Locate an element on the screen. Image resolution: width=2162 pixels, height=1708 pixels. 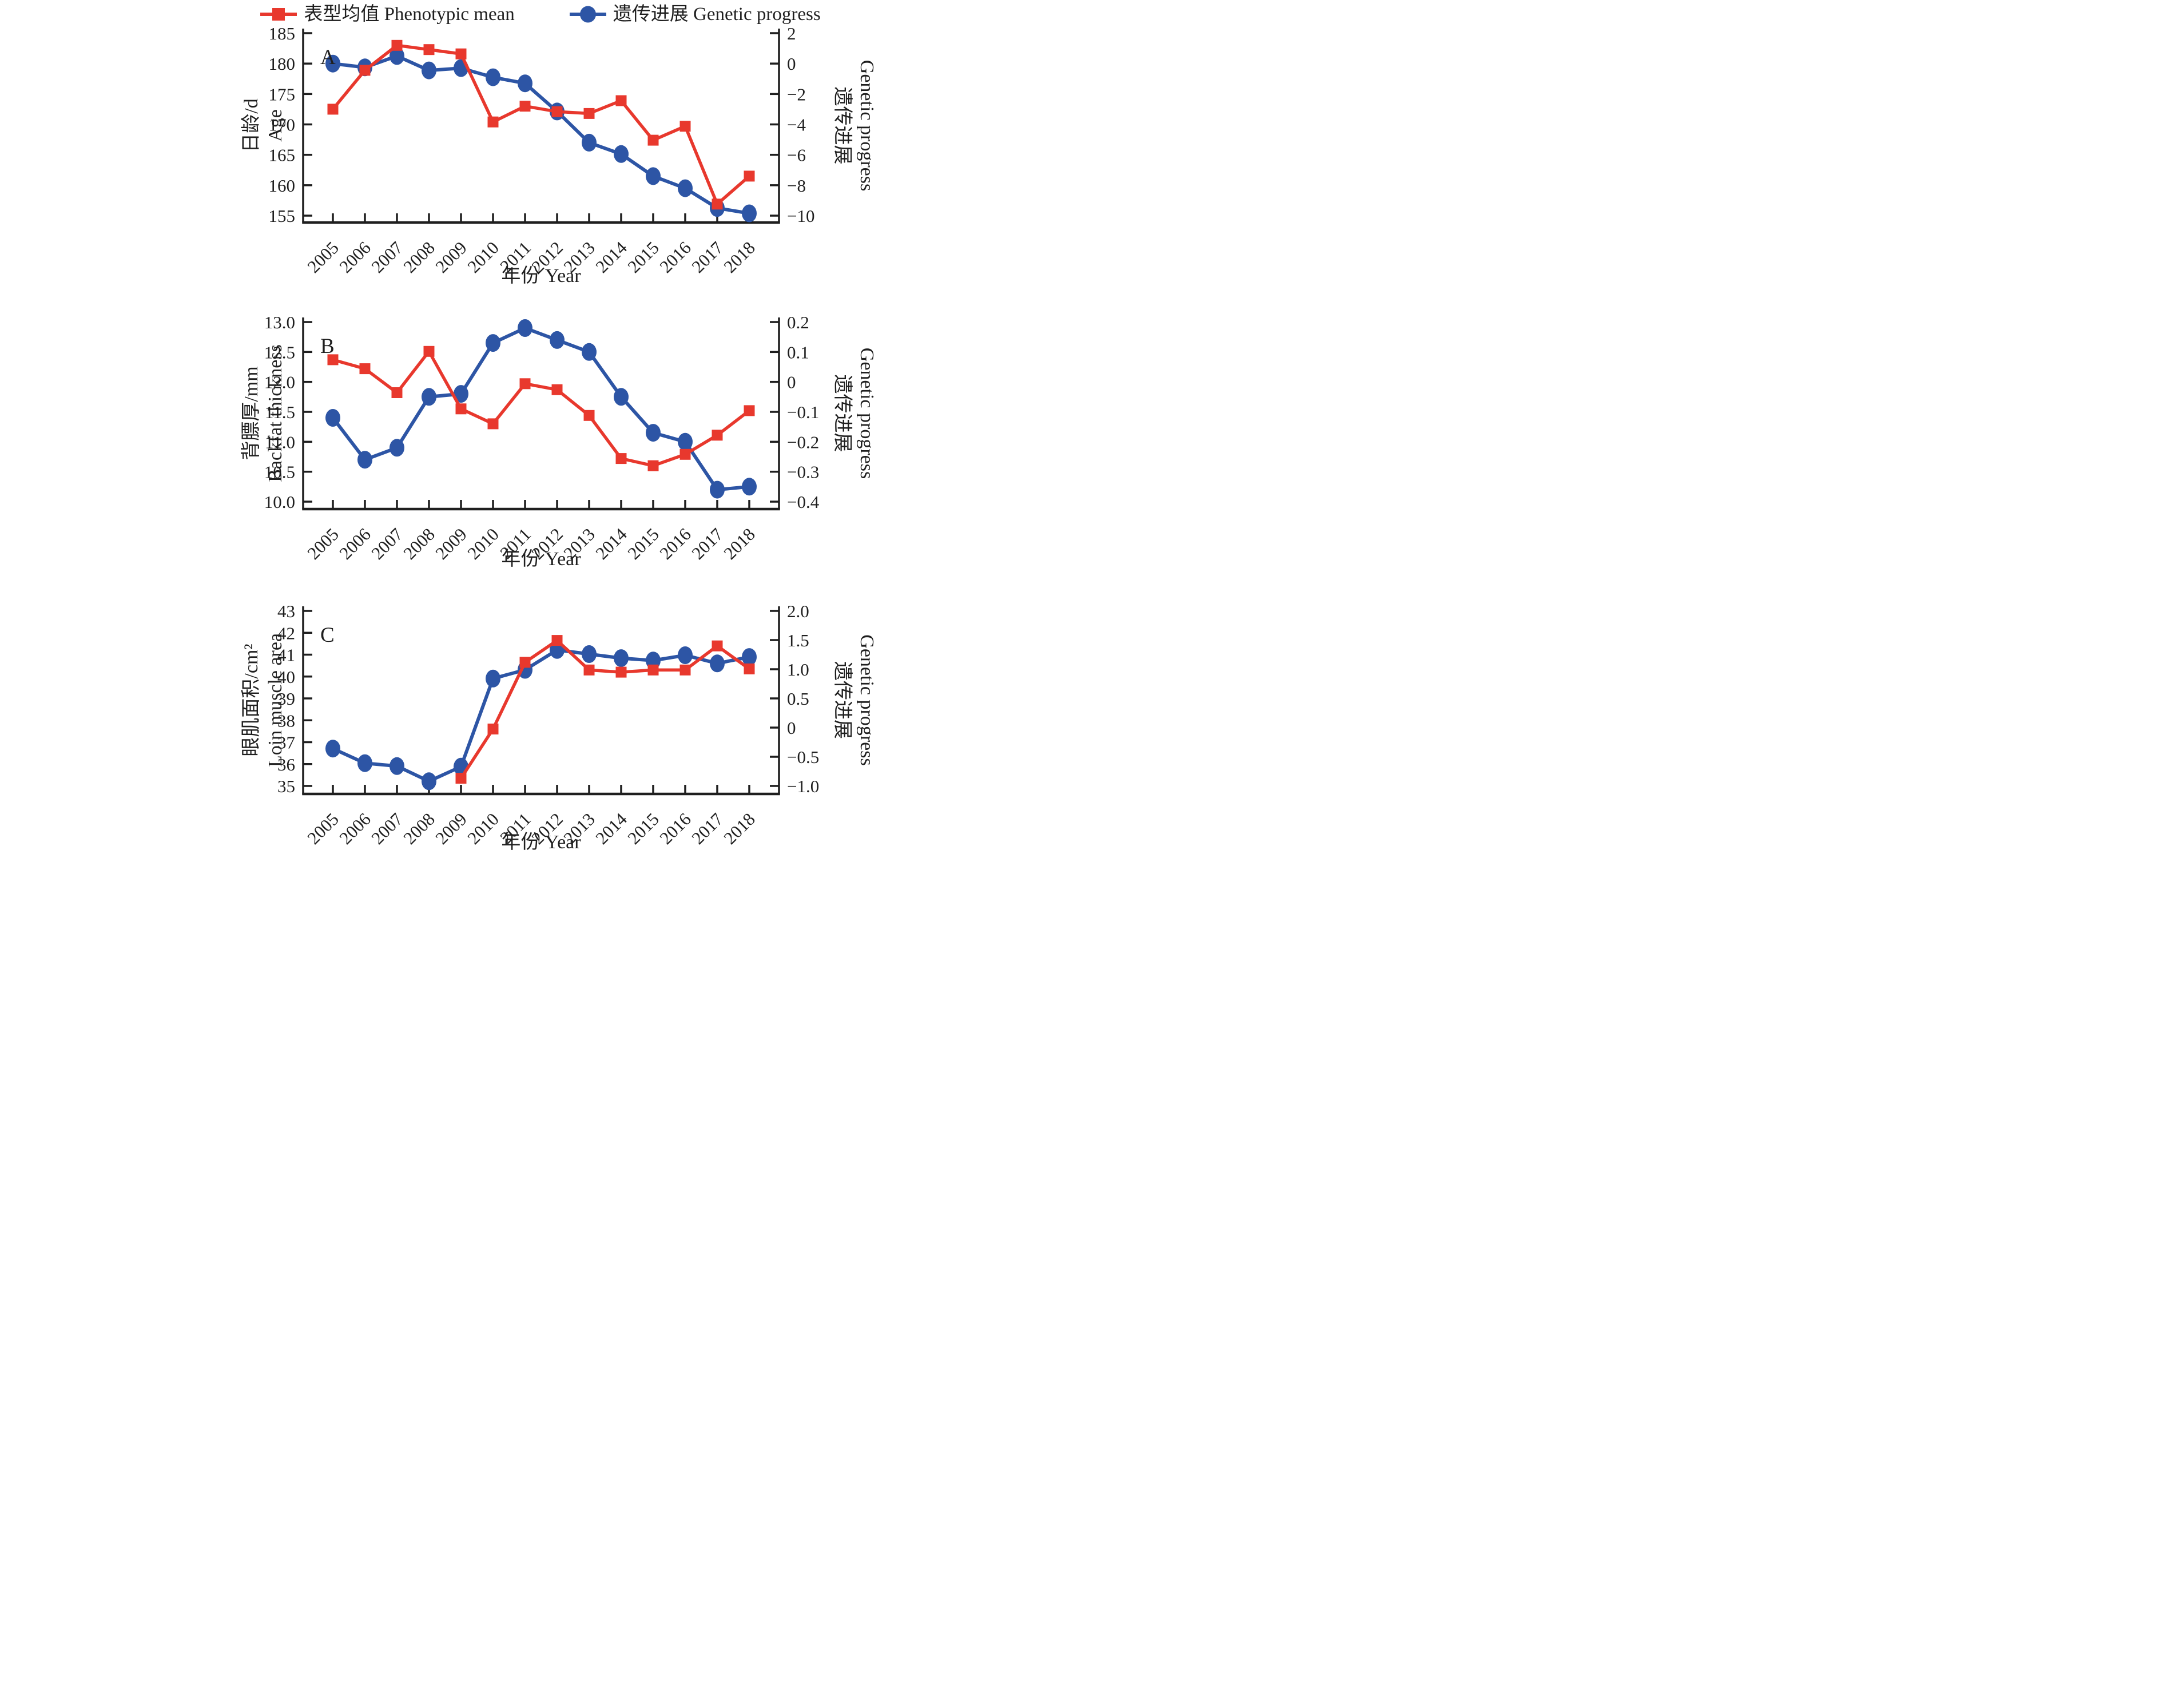
left-tick-label: 35 is located at coordinates (286, 786).